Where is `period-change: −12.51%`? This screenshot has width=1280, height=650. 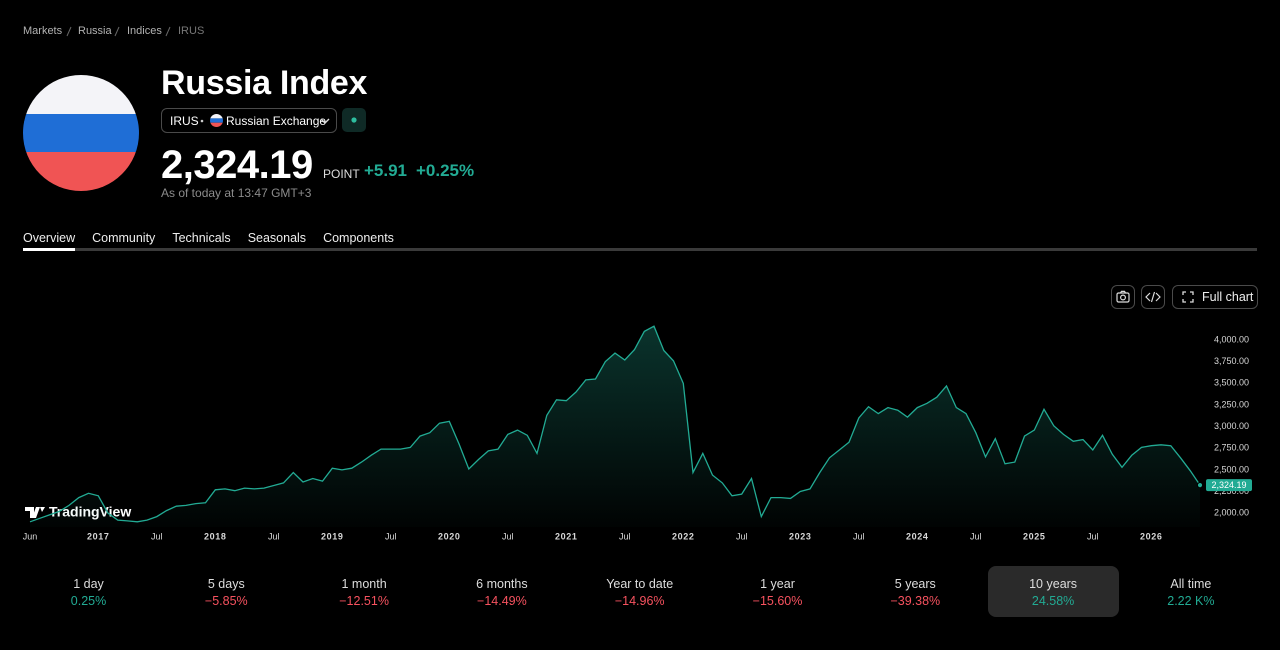
period-change: −12.51% is located at coordinates (364, 601).